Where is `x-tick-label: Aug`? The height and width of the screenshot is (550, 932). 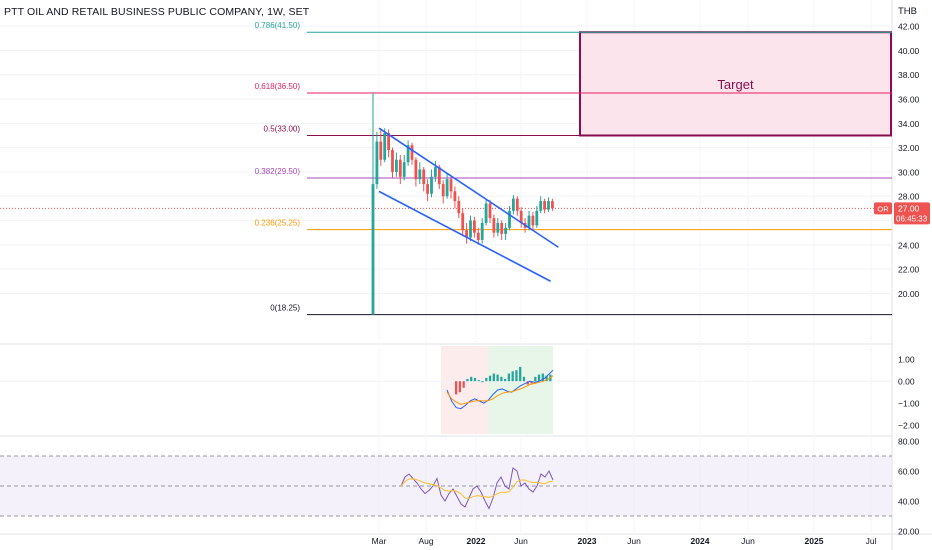 x-tick-label: Aug is located at coordinates (425, 541).